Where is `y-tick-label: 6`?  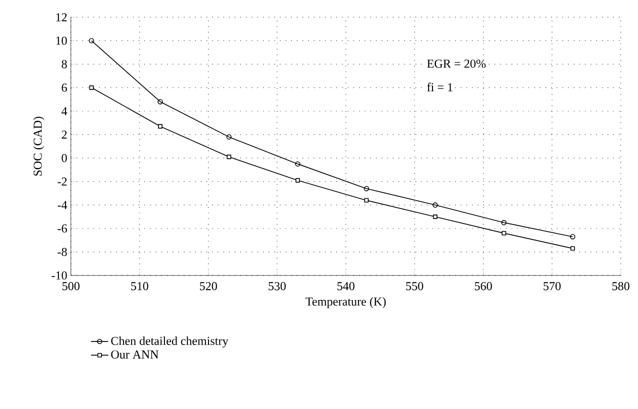 y-tick-label: 6 is located at coordinates (64, 88).